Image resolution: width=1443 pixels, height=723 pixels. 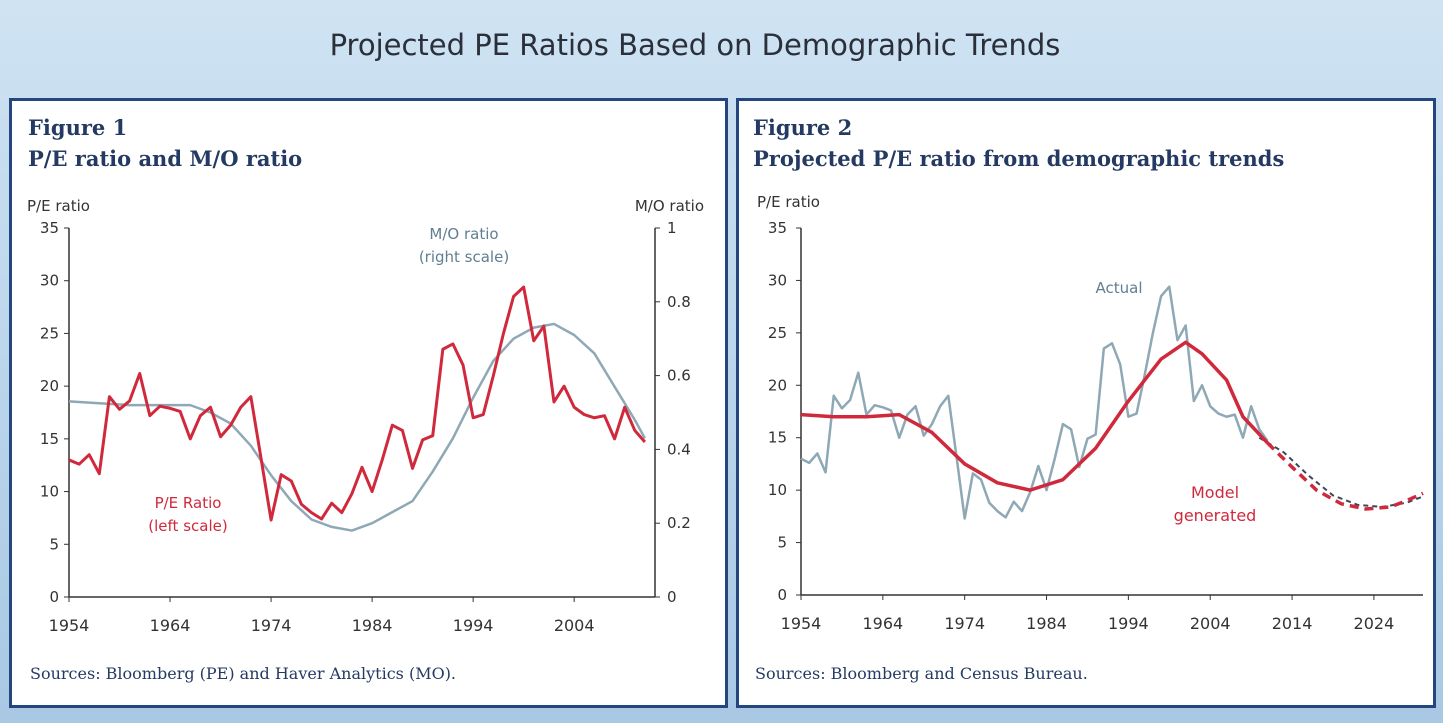 I want to click on model-series-label: Model, so click(x=1215, y=492).